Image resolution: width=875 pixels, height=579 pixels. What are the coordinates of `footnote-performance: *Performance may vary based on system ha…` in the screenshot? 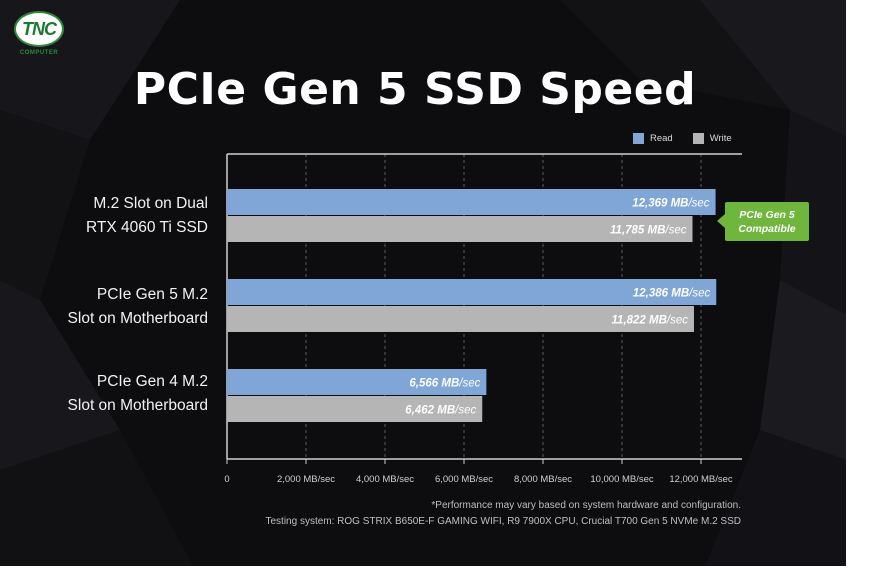 It's located at (586, 505).